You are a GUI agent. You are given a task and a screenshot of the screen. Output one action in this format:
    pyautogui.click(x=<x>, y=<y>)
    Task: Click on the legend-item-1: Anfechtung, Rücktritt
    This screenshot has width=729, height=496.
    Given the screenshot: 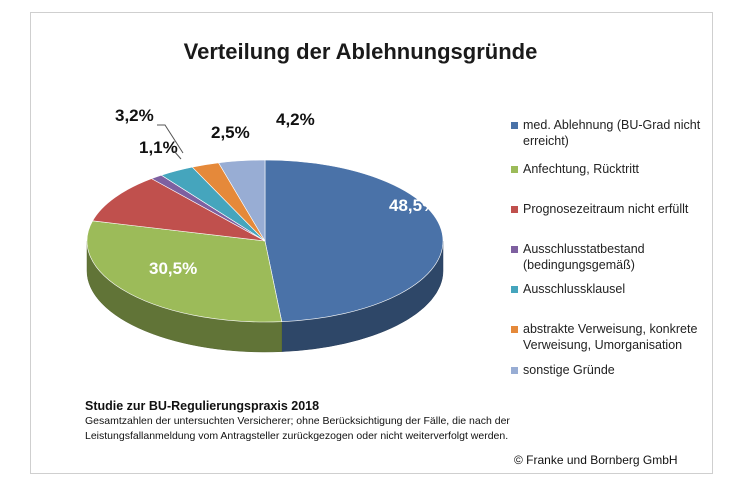 What is the action you would take?
    pyautogui.click(x=616, y=169)
    